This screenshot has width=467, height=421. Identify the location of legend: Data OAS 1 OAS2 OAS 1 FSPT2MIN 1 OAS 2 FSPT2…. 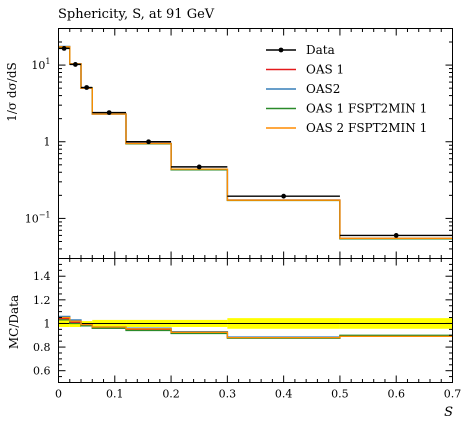
(346, 89).